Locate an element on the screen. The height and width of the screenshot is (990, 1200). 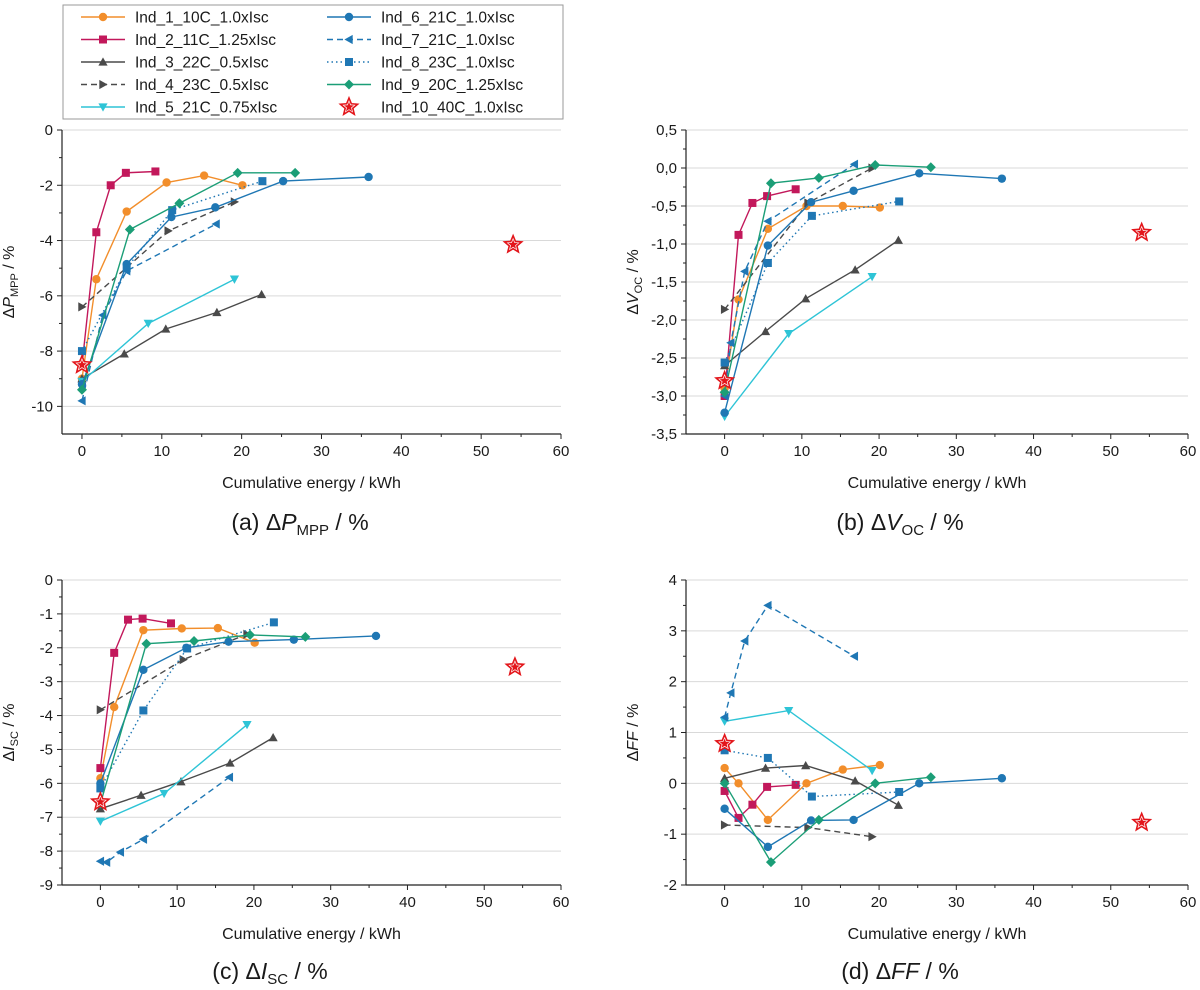
series-line-ind9 is located at coordinates (202, 719).